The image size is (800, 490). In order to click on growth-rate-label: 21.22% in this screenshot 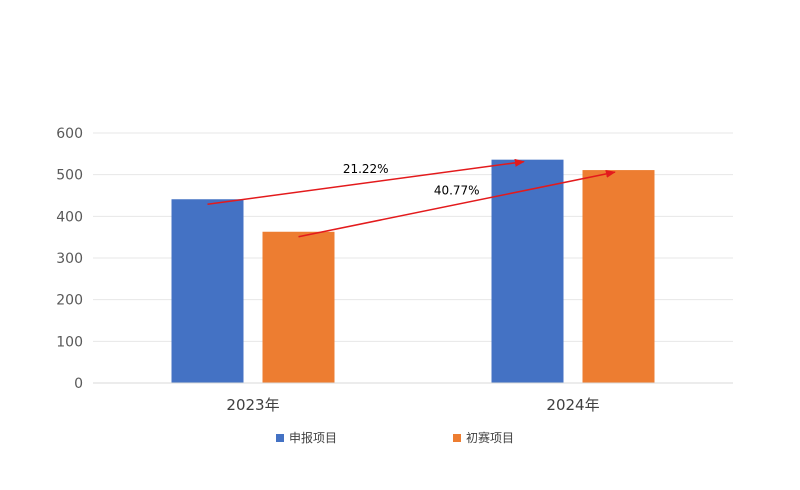, I will do `click(366, 169)`.